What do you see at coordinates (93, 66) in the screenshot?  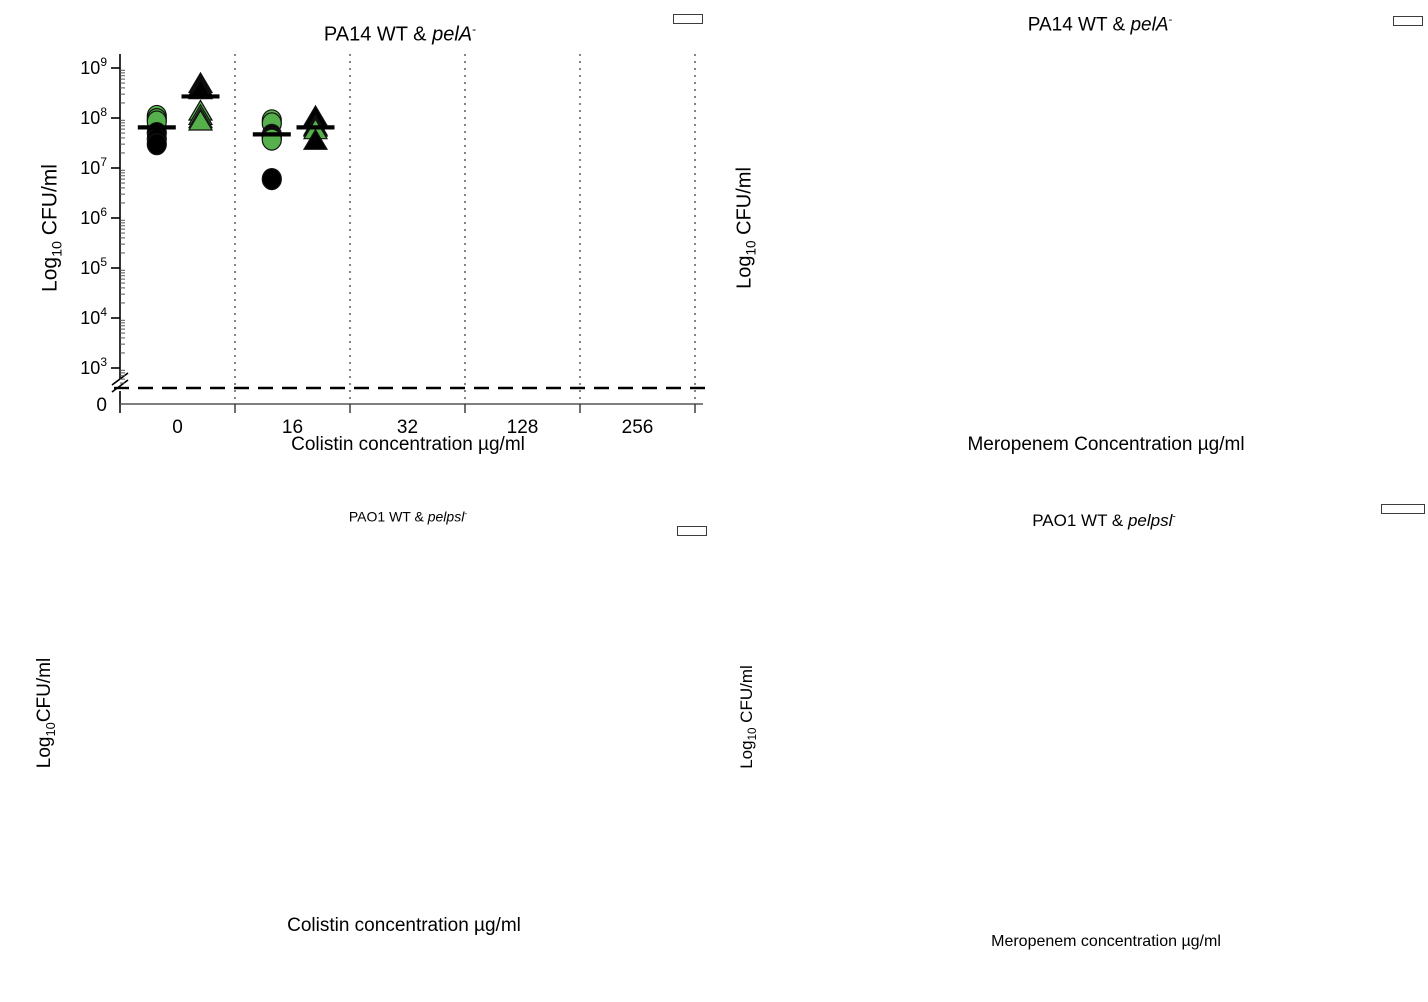 I see `y-tick-label: 10⁹` at bounding box center [93, 66].